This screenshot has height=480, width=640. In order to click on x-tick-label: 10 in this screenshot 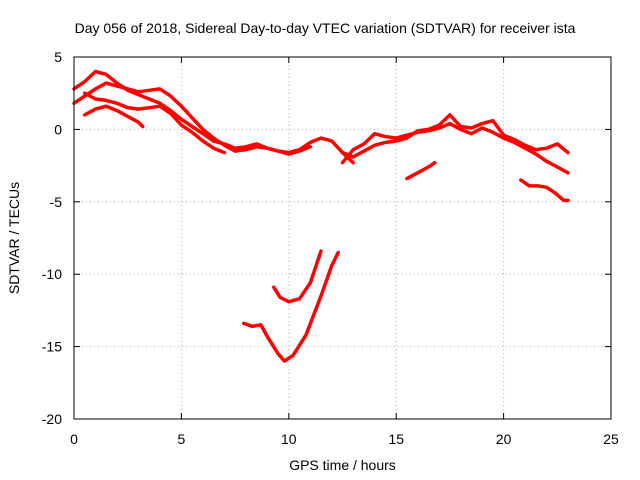, I will do `click(289, 439)`.